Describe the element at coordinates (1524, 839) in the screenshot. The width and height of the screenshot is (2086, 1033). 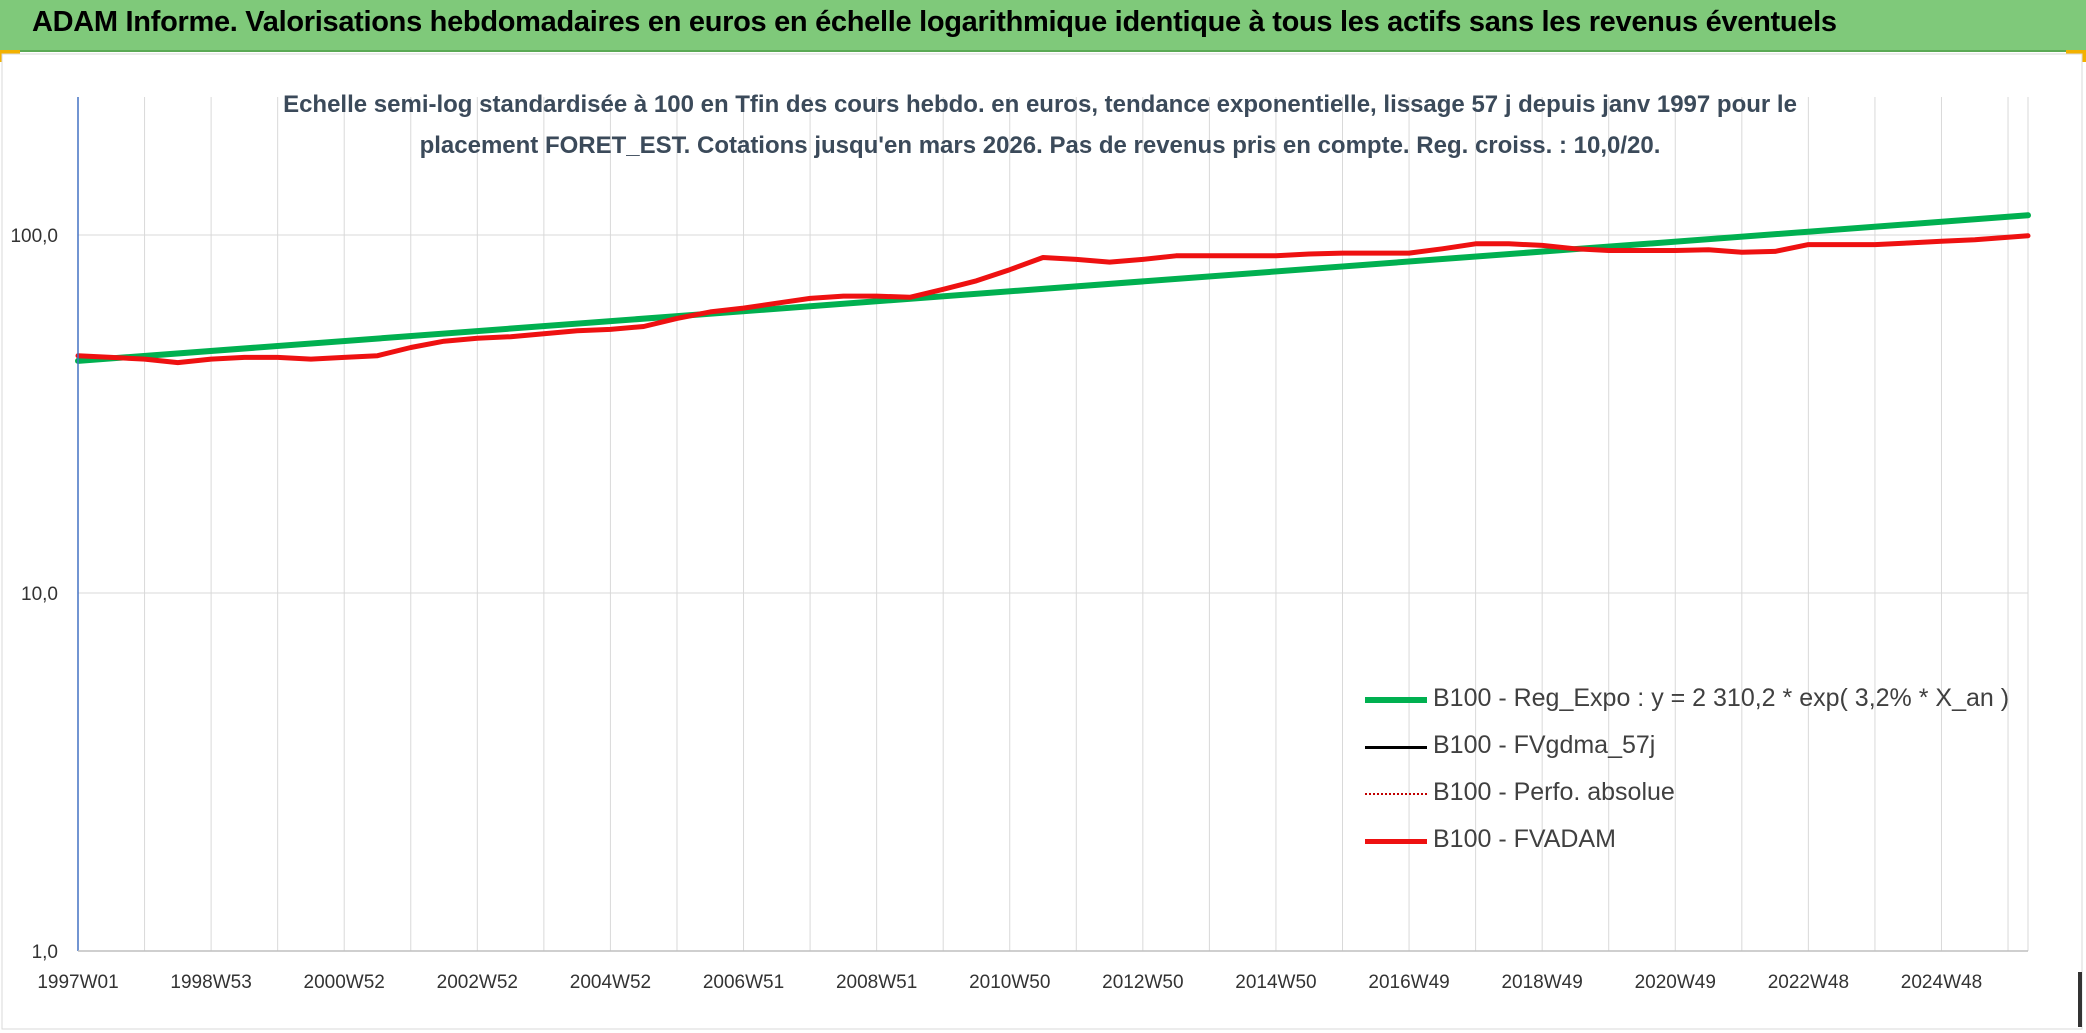
I see `legend-label-fvadam: B100 - FVADAM` at that location.